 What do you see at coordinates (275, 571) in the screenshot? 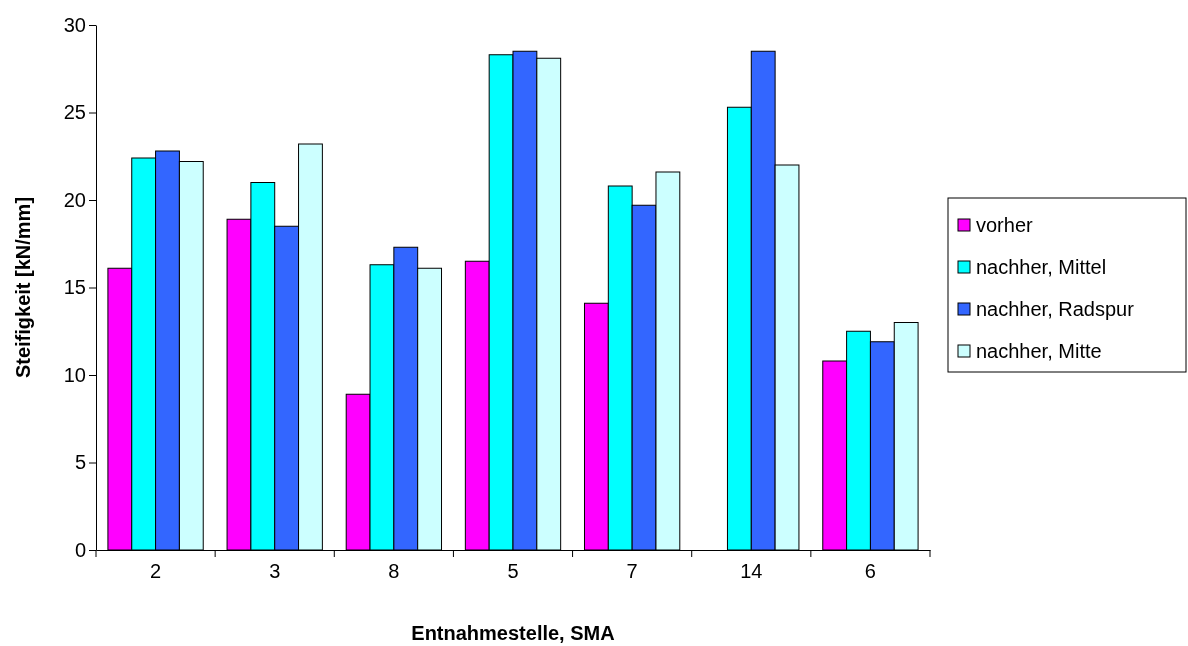
I see `x-tick-label: 3` at bounding box center [275, 571].